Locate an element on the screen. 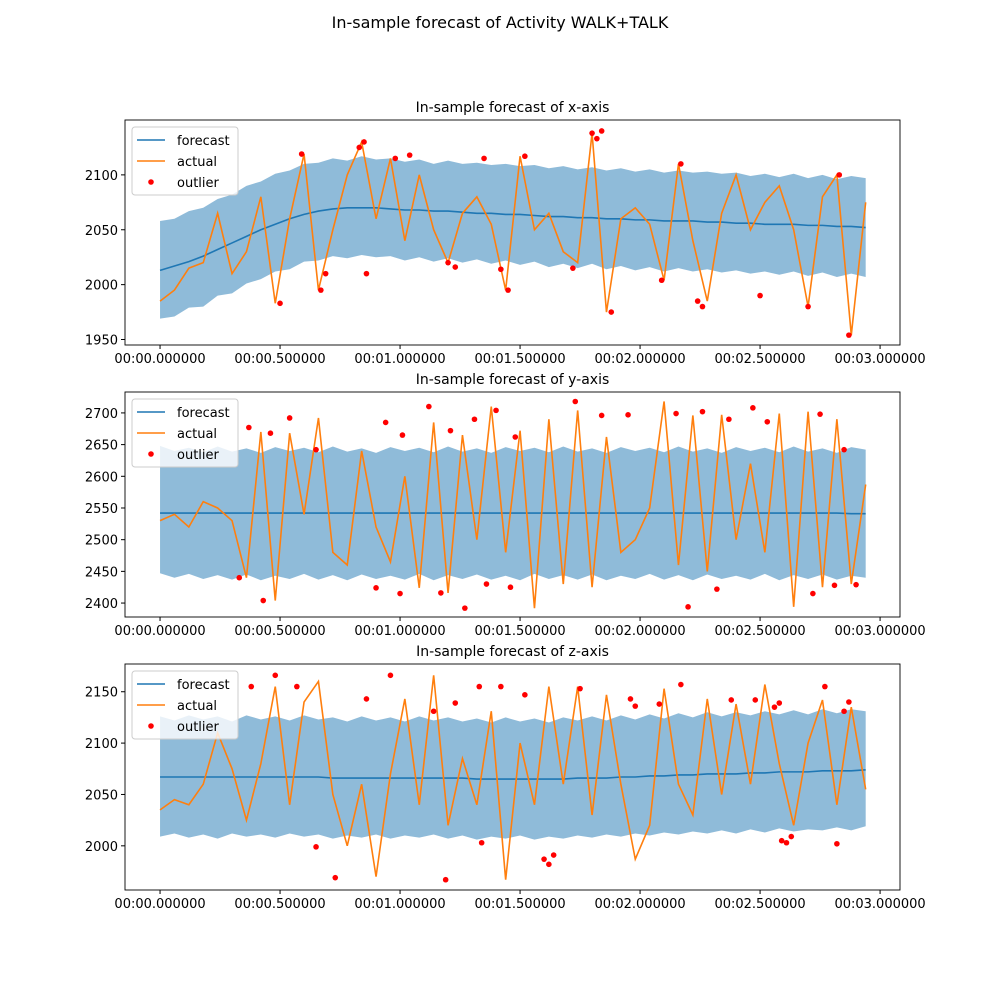  figure-title: In-sample forecast of Activity WALK+TALK is located at coordinates (500, 22).